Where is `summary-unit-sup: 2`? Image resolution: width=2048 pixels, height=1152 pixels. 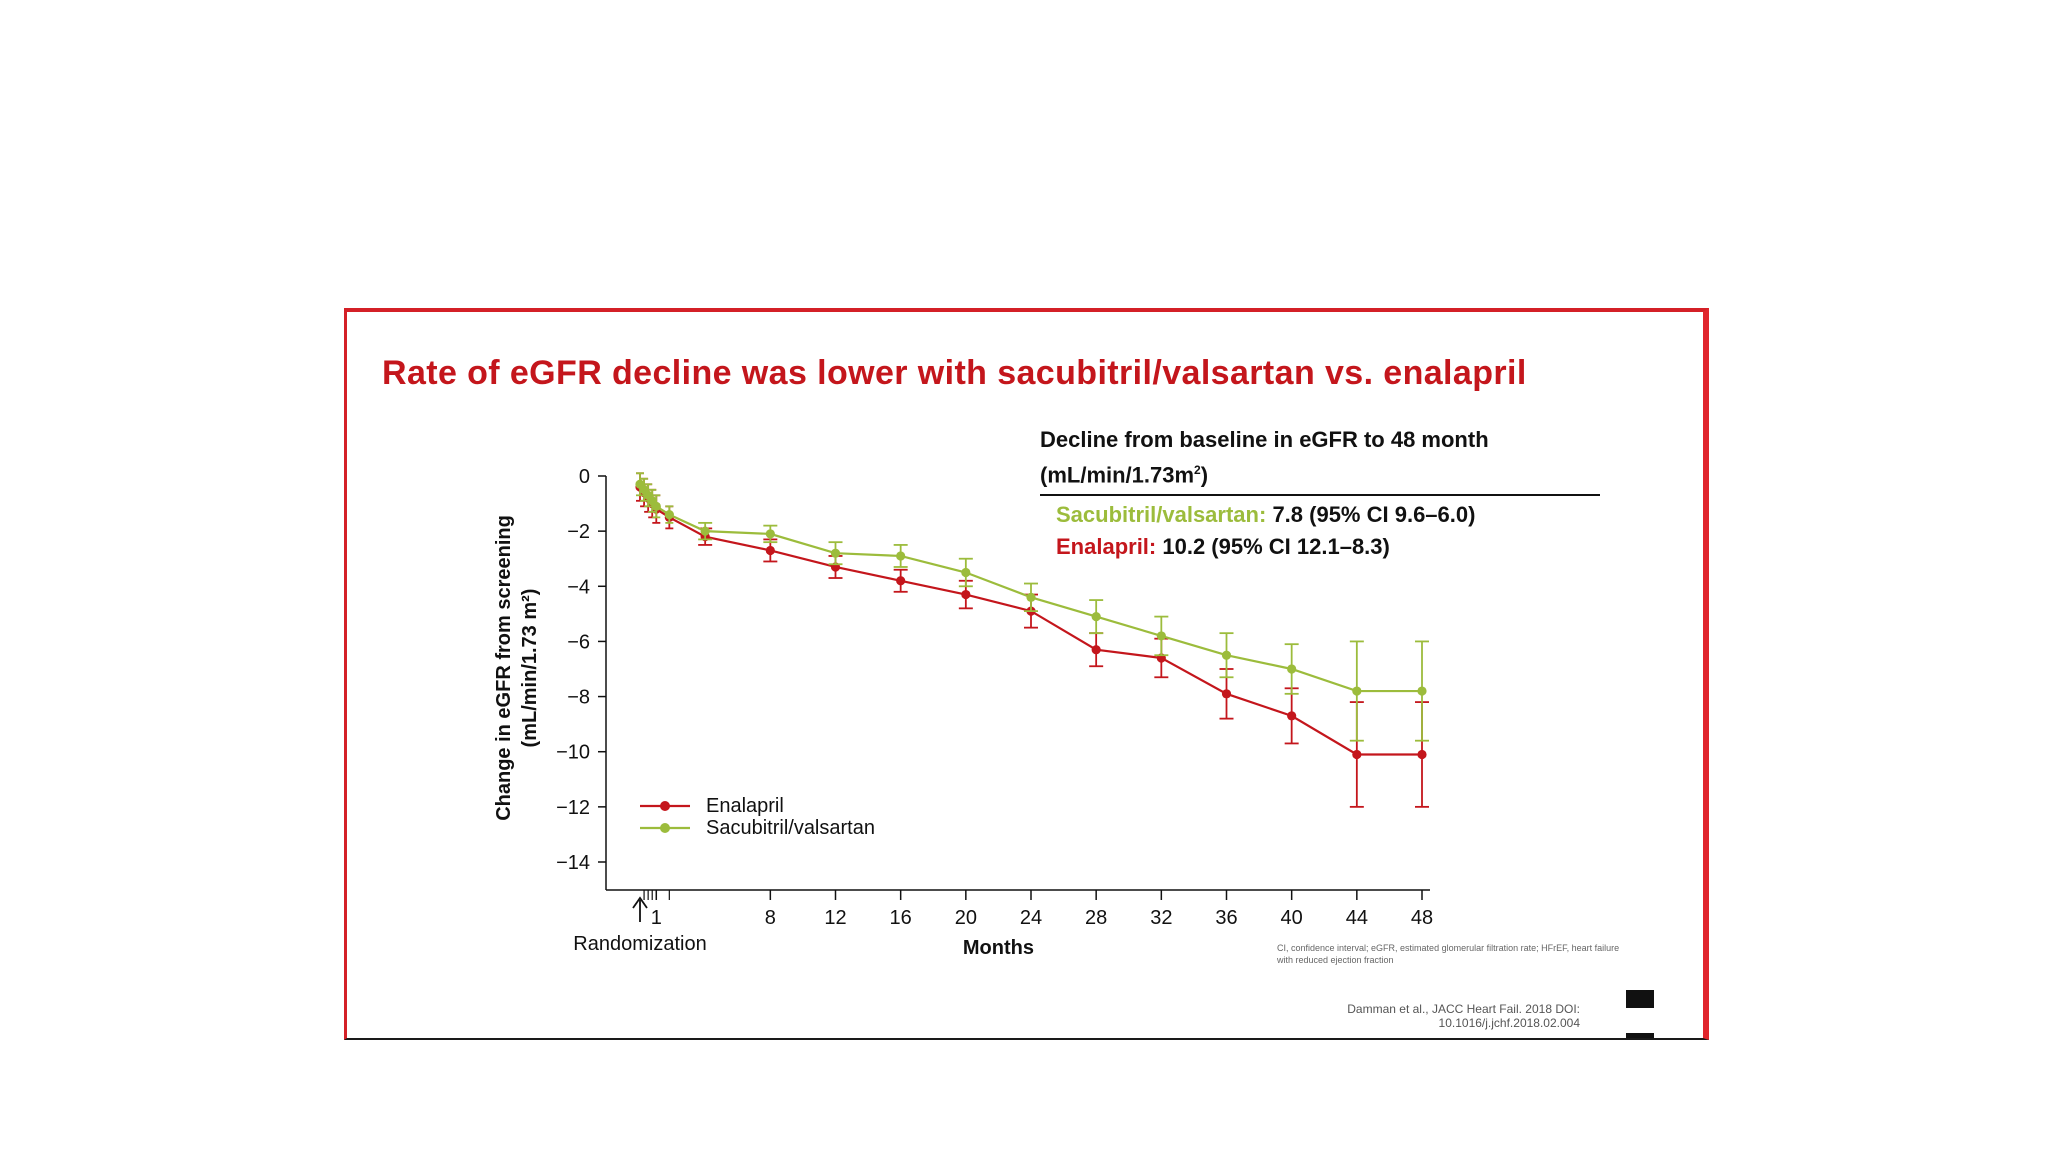 summary-unit-sup: 2 is located at coordinates (1197, 470).